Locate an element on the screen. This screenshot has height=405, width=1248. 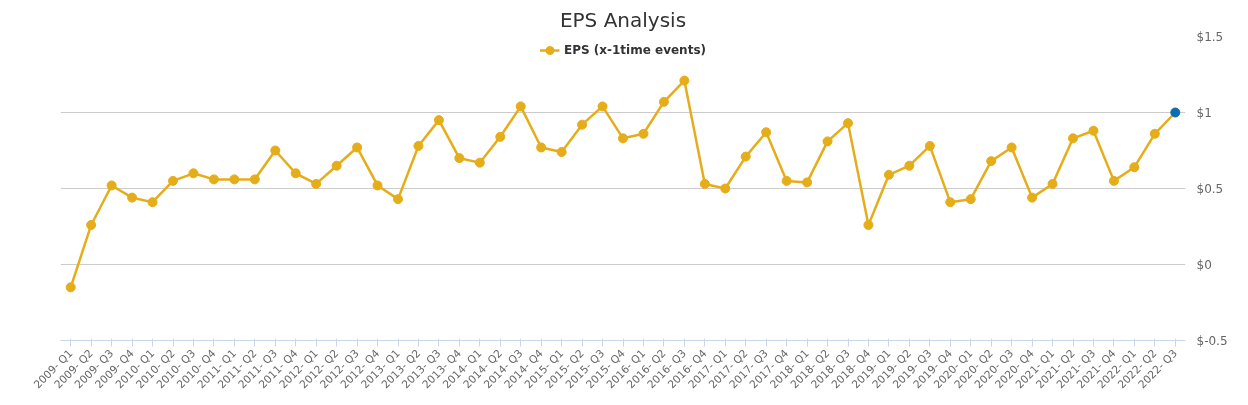
chart-title: EPS Analysis is located at coordinates (623, 19).